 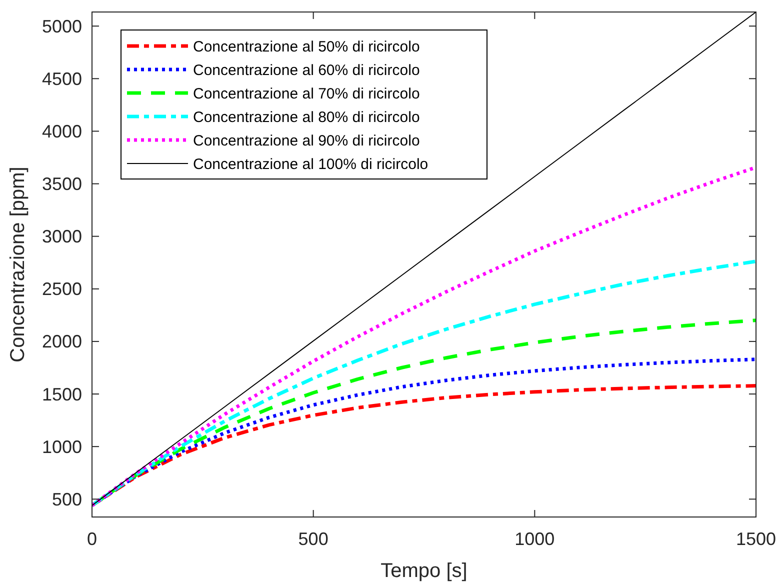 What do you see at coordinates (62, 289) in the screenshot?
I see `y-tick-label: 2500` at bounding box center [62, 289].